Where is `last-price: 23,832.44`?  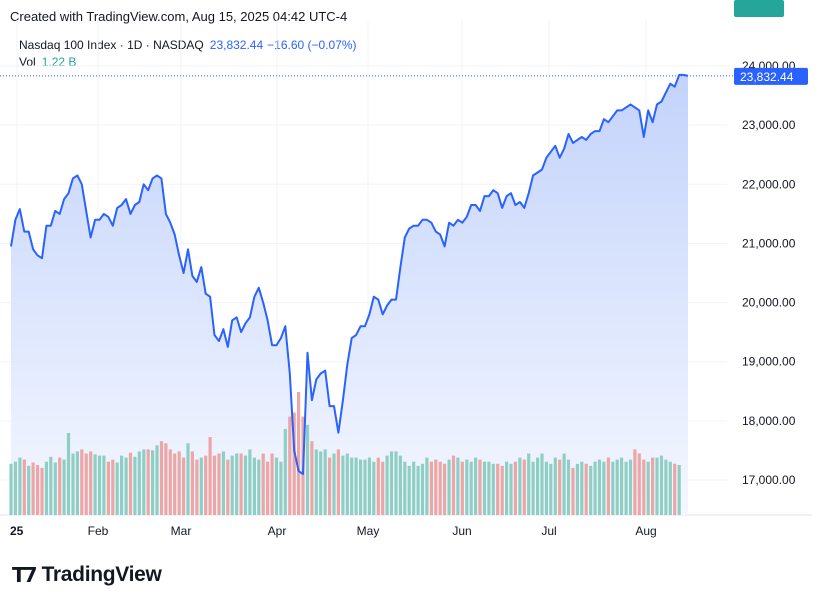 last-price: 23,832.44 is located at coordinates (236, 45).